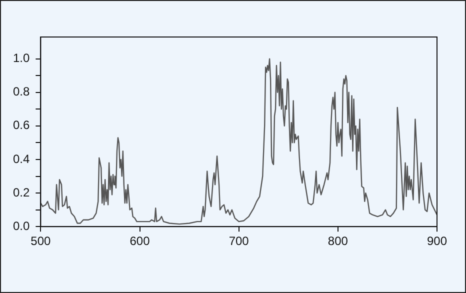 The height and width of the screenshot is (293, 466). What do you see at coordinates (437, 241) in the screenshot?
I see `x-tick-label: 900` at bounding box center [437, 241].